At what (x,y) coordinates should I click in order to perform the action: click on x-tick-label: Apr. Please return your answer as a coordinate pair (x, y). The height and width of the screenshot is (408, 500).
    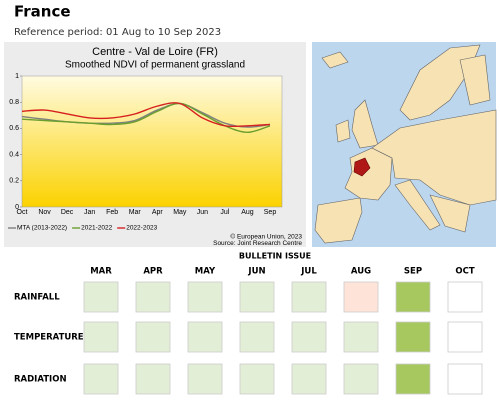
    Looking at the image, I should click on (158, 212).